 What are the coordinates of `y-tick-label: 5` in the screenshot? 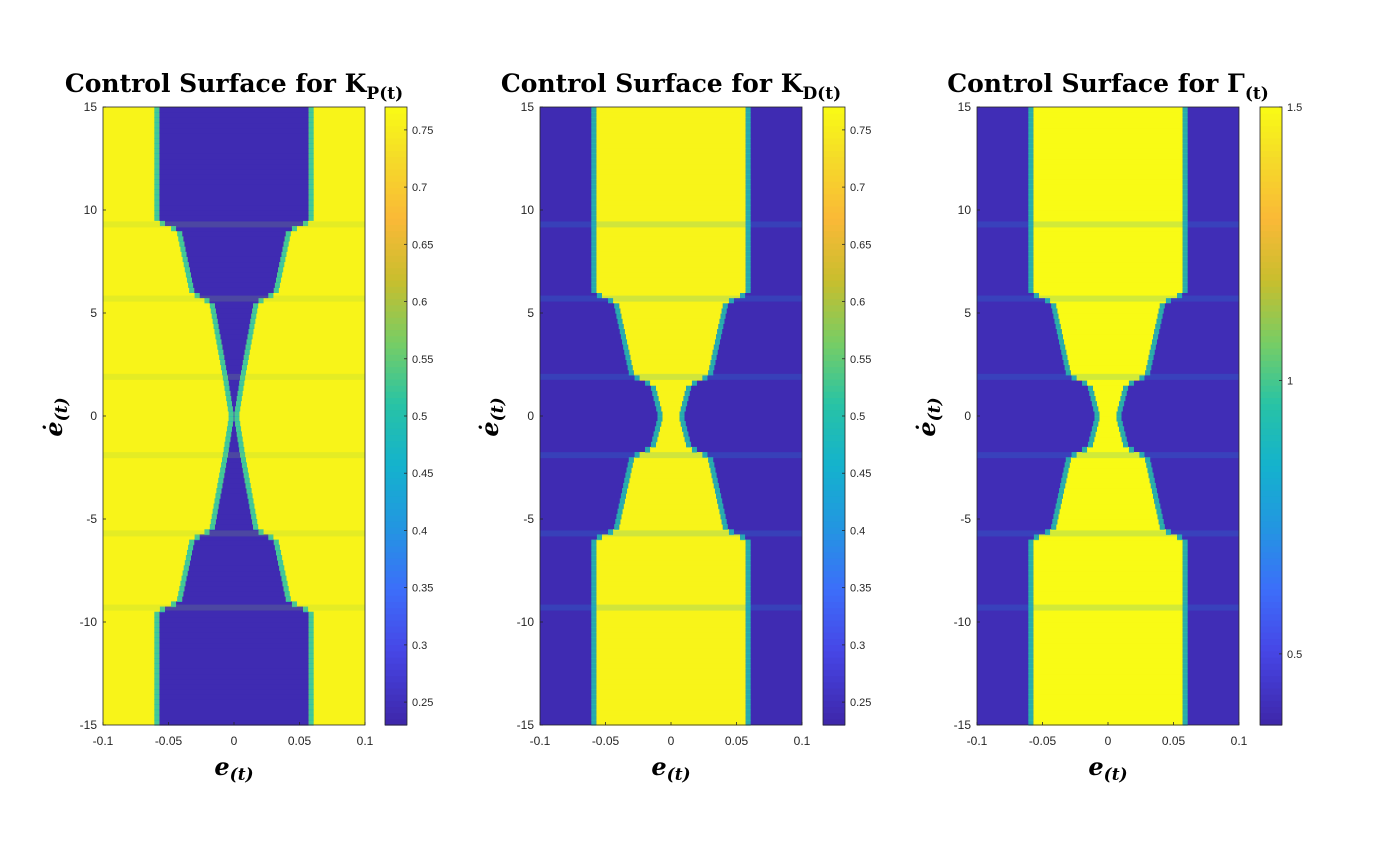 It's located at (93, 313).